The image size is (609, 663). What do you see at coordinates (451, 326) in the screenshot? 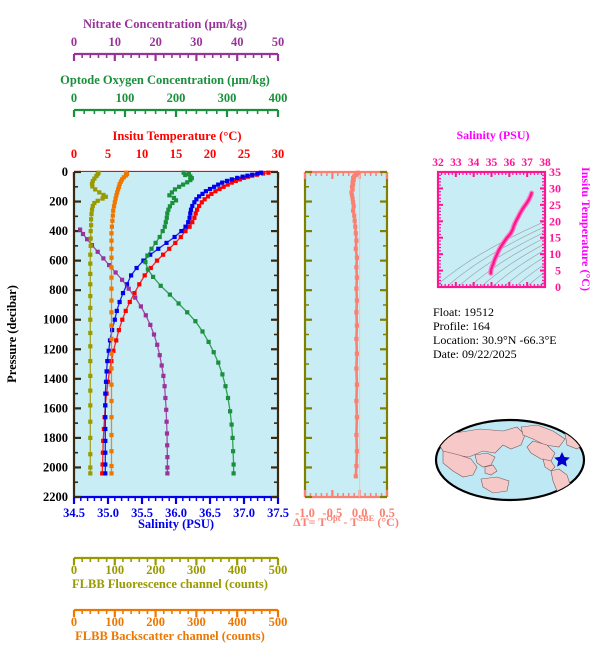
I see `profile-label: Profile:` at bounding box center [451, 326].